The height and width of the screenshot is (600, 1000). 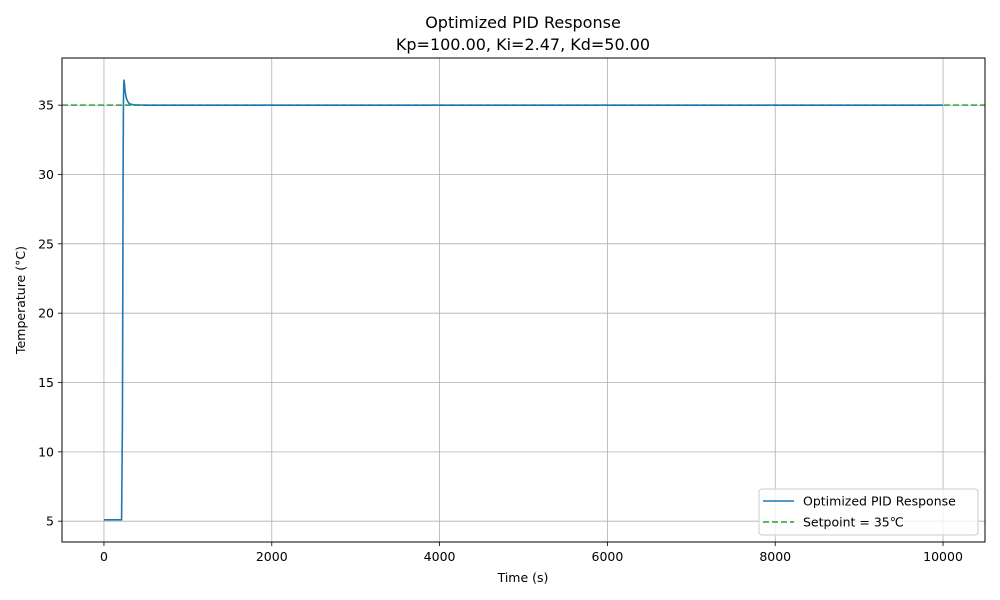 What do you see at coordinates (50, 521) in the screenshot?
I see `y-tick-label: 5` at bounding box center [50, 521].